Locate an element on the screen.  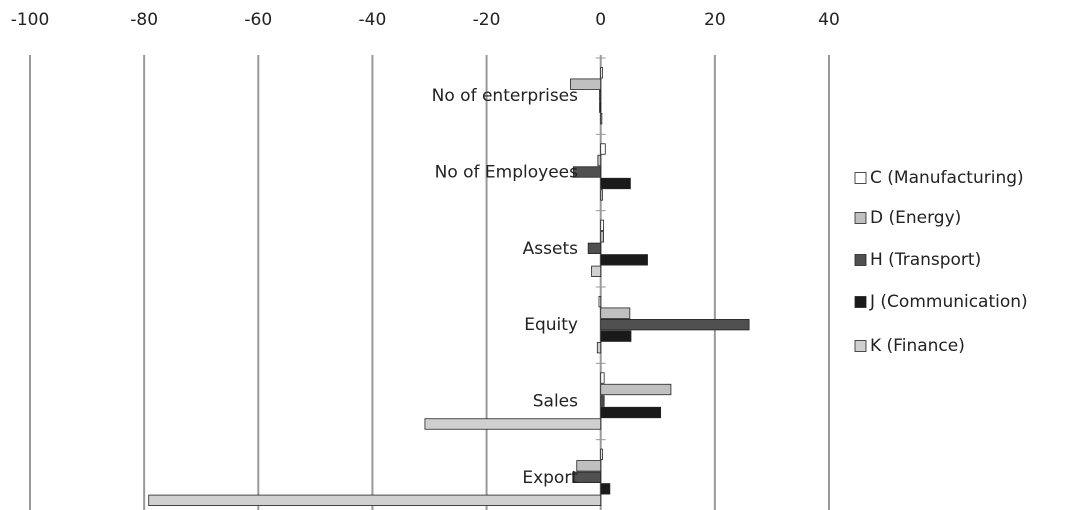
x-tick-label: 20 is located at coordinates (715, 20).